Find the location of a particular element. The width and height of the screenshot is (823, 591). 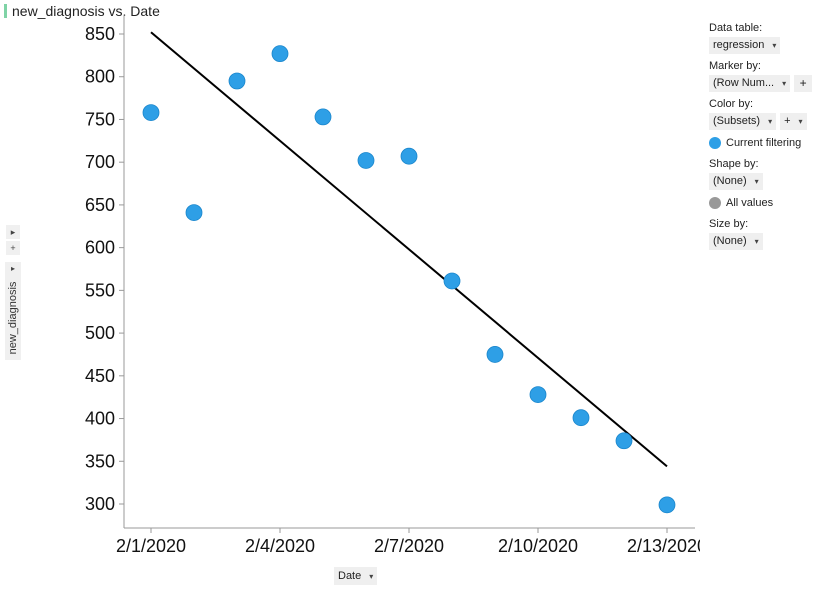

color-legend-label: Current filtering is located at coordinates (764, 143).